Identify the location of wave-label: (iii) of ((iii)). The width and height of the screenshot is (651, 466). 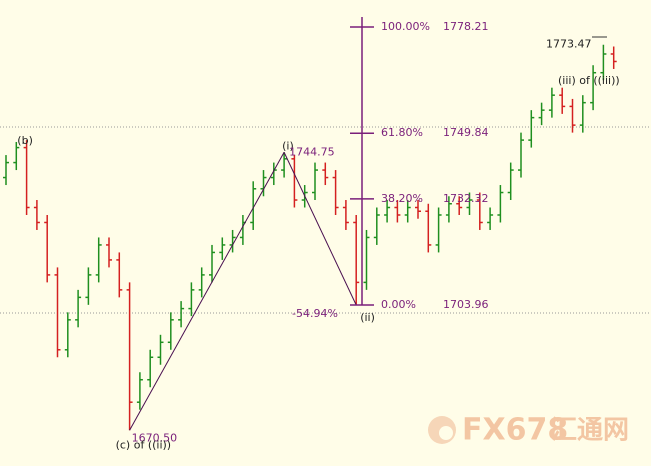
(589, 80).